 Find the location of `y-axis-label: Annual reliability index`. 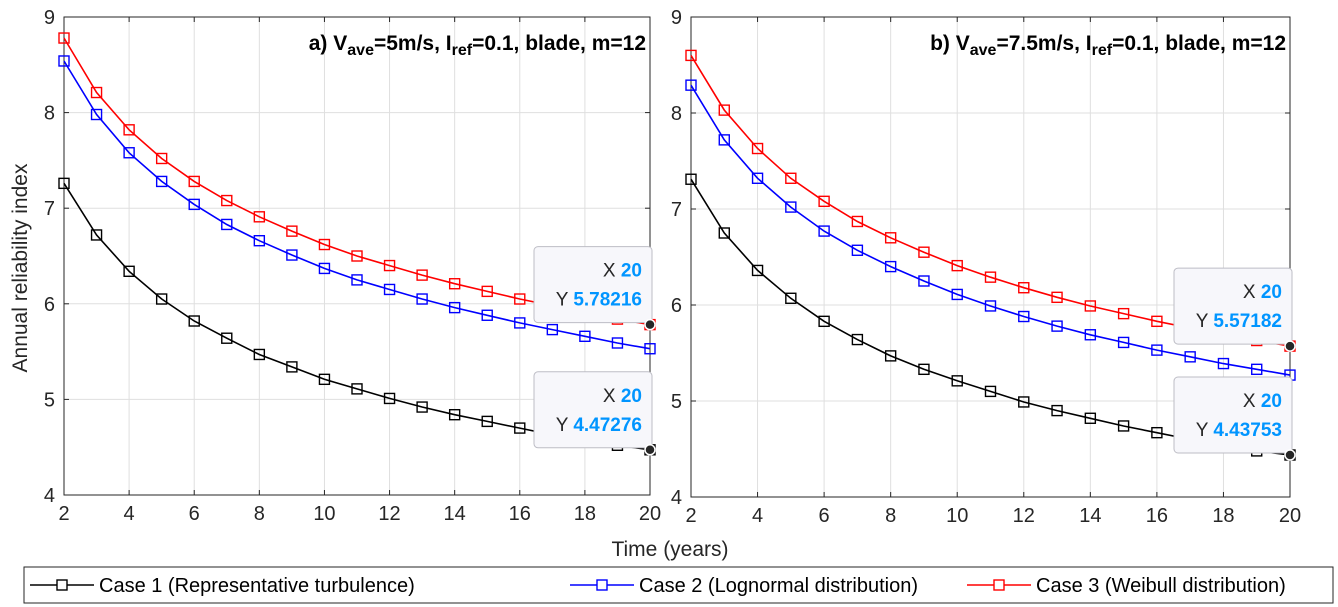

y-axis-label: Annual reliability index is located at coordinates (20, 267).